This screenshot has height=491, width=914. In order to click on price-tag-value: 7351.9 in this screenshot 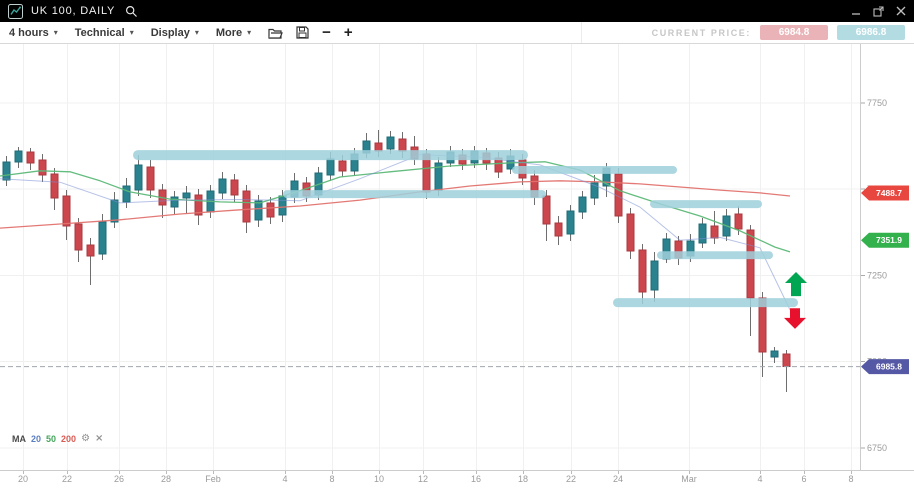, I will do `click(889, 240)`.